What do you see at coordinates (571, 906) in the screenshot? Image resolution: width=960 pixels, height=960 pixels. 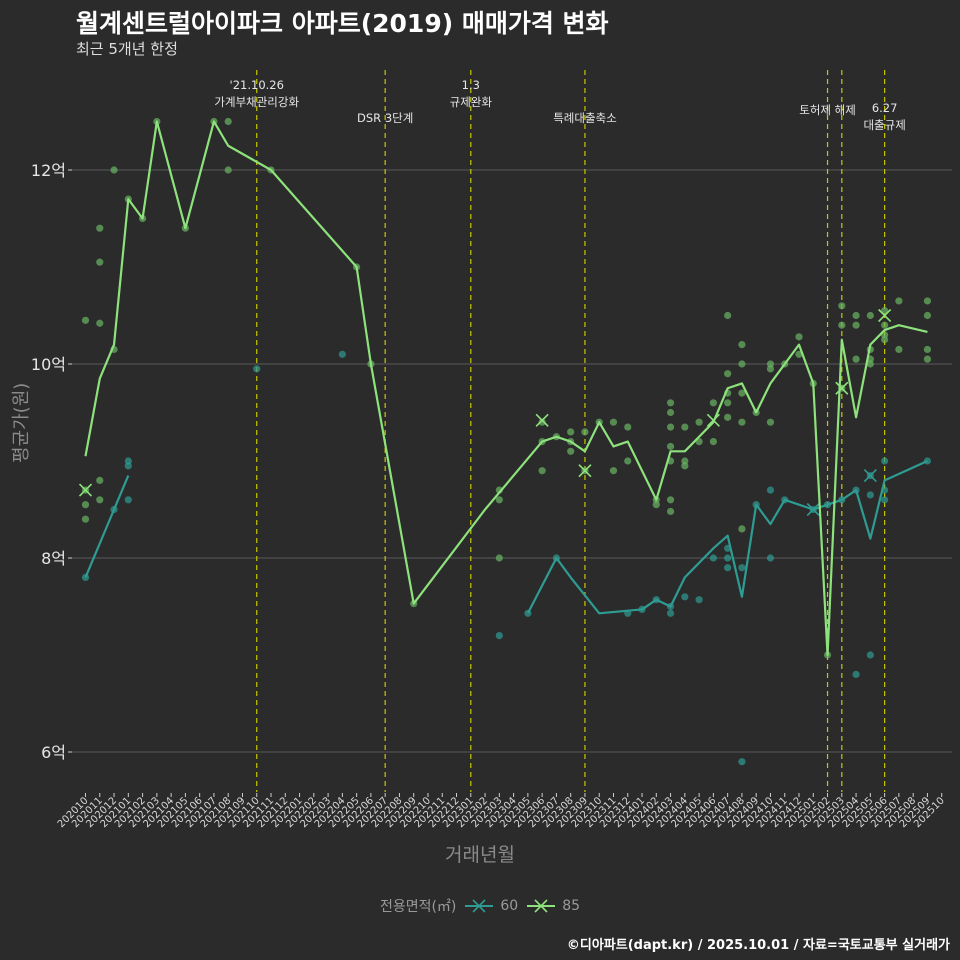 I see `legend-label-85: 85` at bounding box center [571, 906].